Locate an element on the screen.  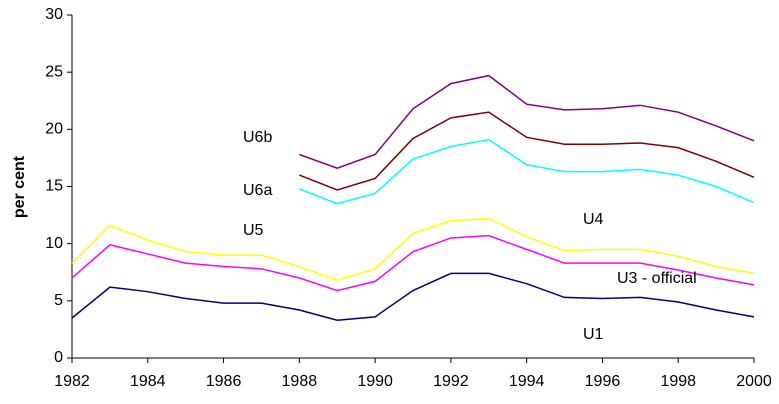
x-tick-label: 1990 is located at coordinates (375, 381).